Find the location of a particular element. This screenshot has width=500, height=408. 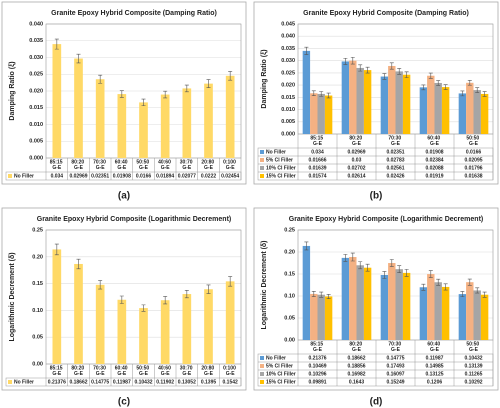

y-tick-label: 0.10 is located at coordinates (289, 296).